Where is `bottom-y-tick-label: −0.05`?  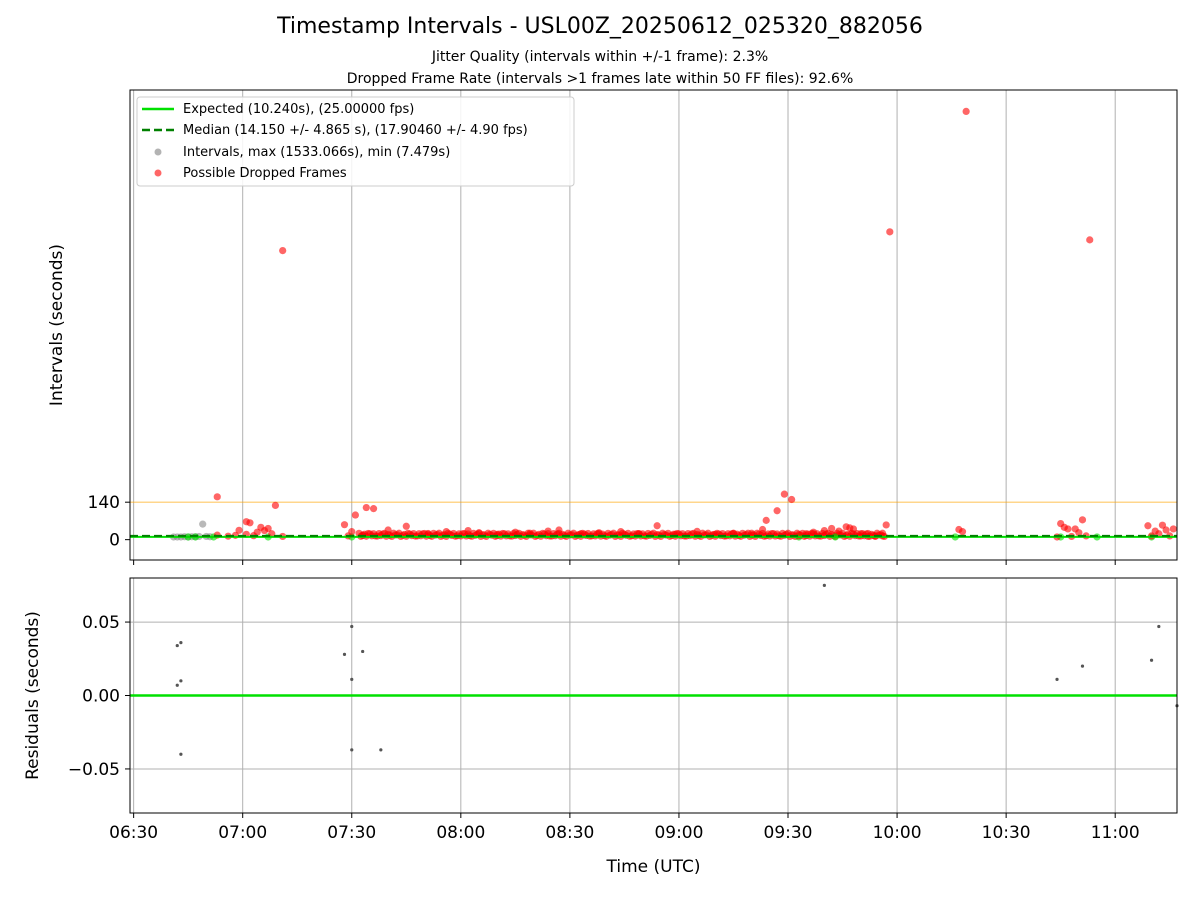 bottom-y-tick-label: −0.05 is located at coordinates (94, 770).